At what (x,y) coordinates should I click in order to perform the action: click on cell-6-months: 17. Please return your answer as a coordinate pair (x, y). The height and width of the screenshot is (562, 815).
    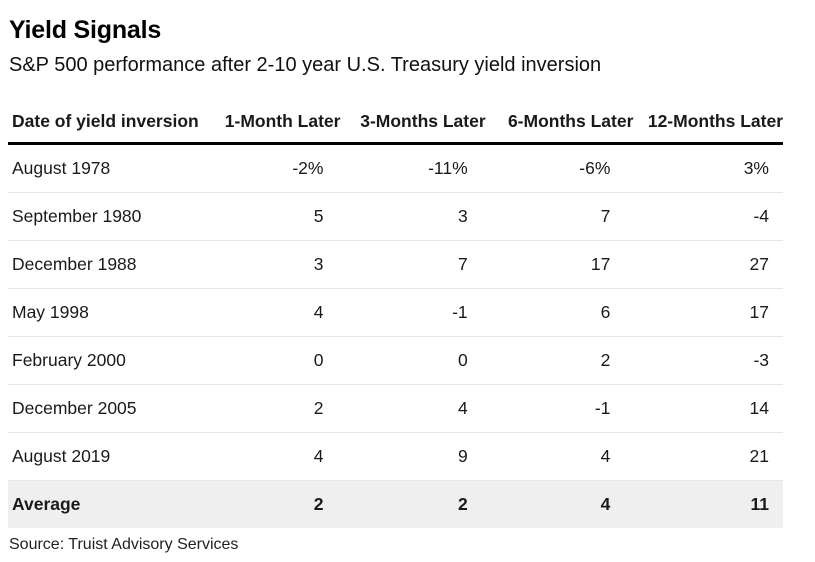
    Looking at the image, I should click on (559, 264).